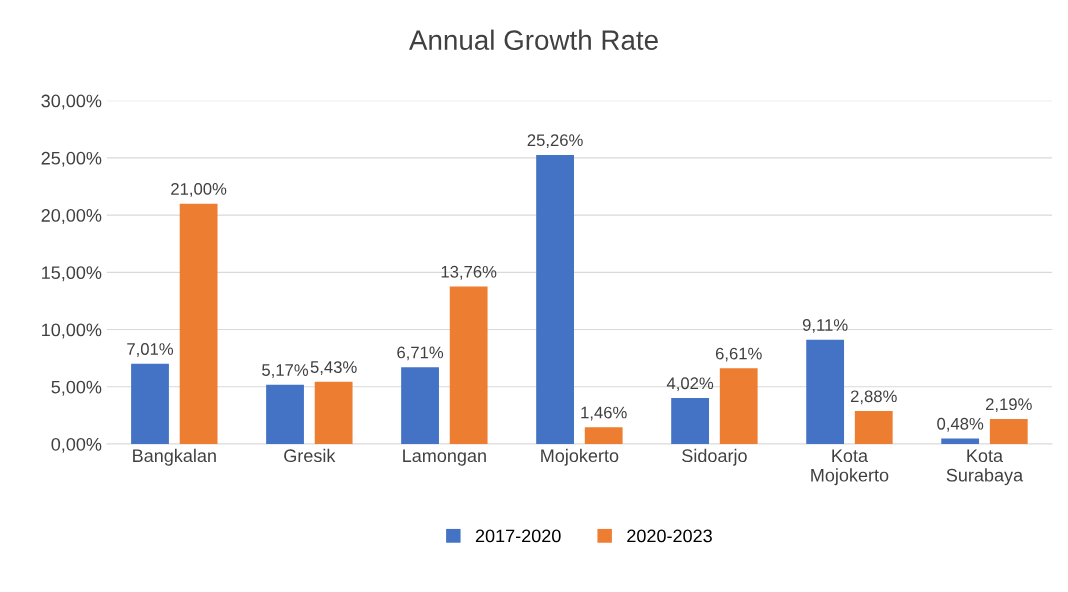  What do you see at coordinates (533, 39) in the screenshot?
I see `chart-title: Annual Growth Rate` at bounding box center [533, 39].